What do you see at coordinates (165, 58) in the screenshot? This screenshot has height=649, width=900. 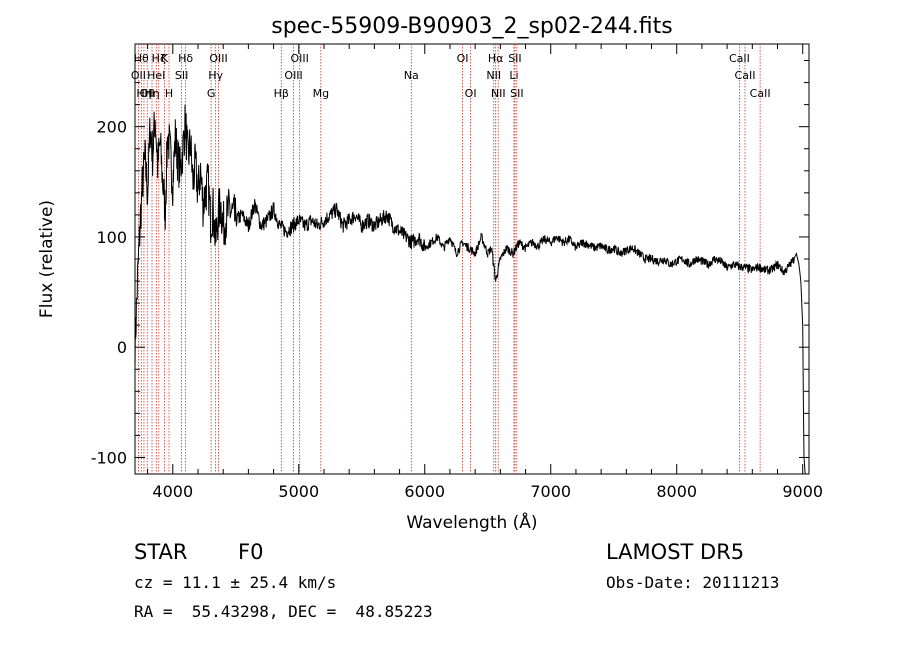 I see `spectral-line-label: K` at bounding box center [165, 58].